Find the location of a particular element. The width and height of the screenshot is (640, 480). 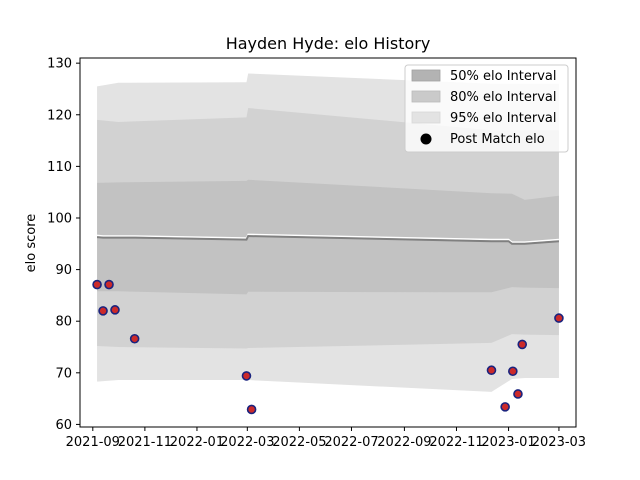

y-tick-label: 120 is located at coordinates (59, 115).